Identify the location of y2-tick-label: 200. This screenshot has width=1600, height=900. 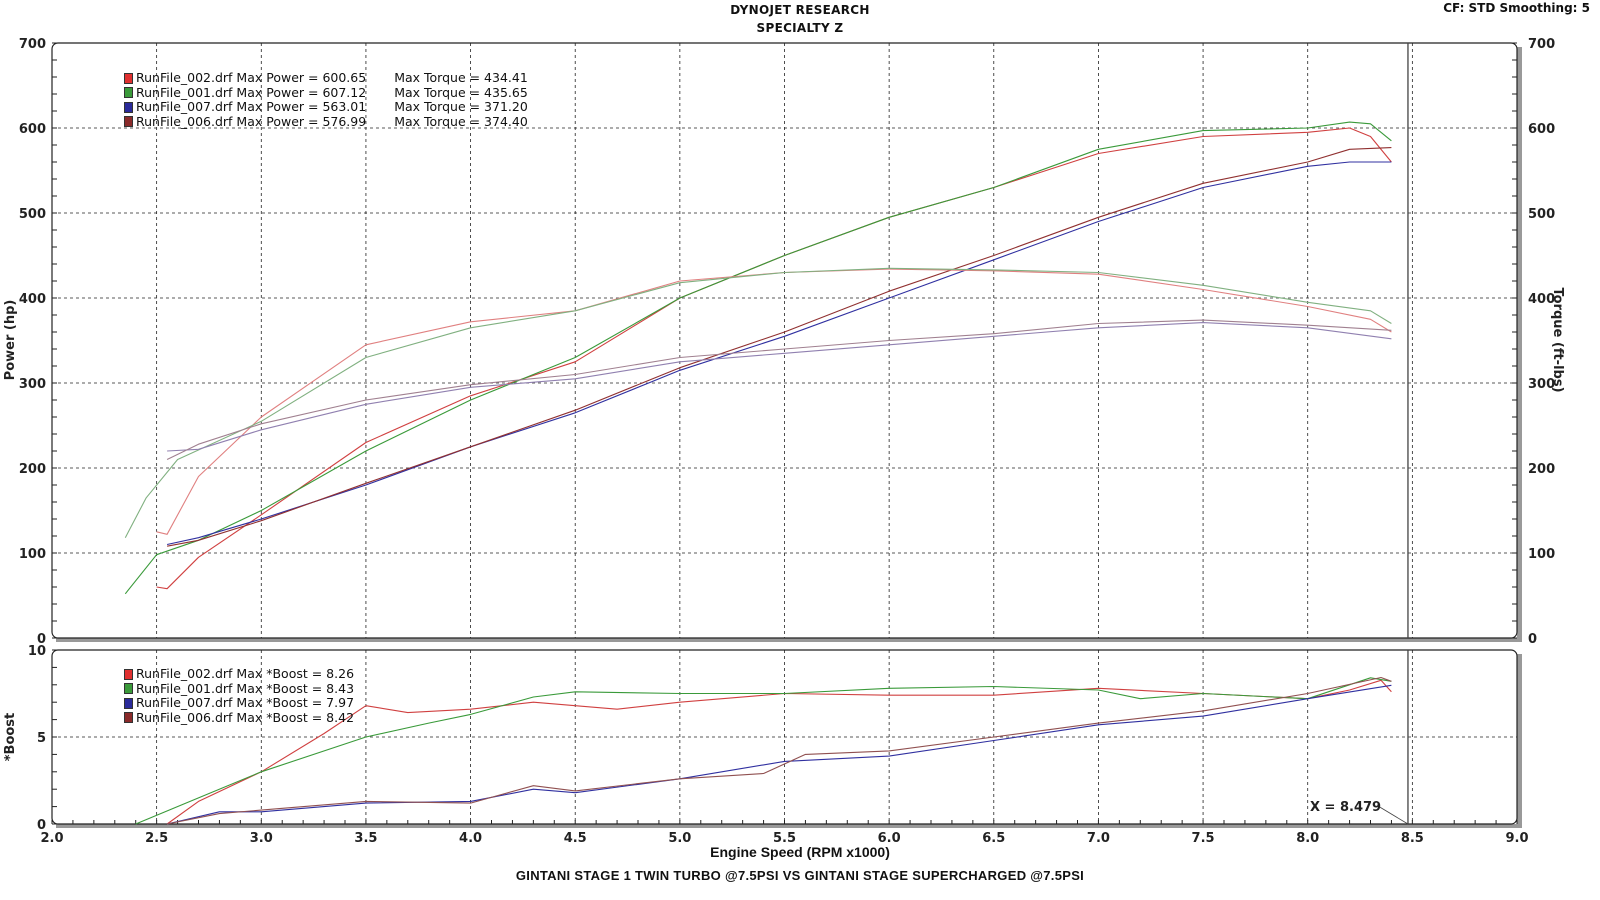
(1541, 469).